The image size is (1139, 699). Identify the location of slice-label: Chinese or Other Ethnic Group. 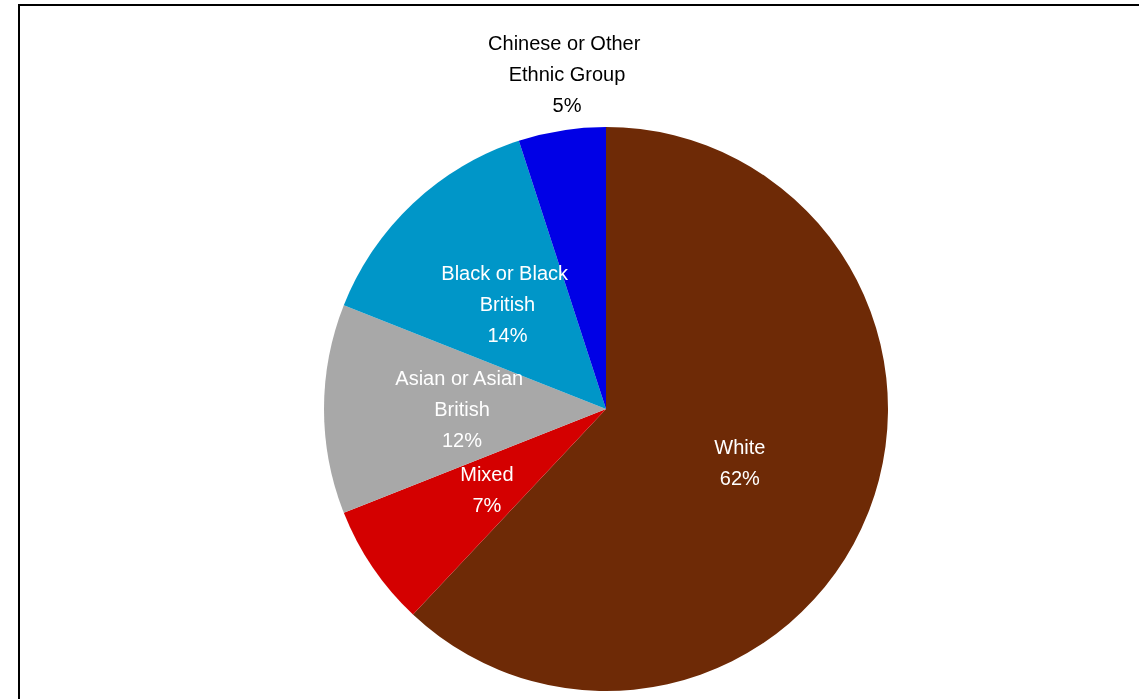
(567, 58).